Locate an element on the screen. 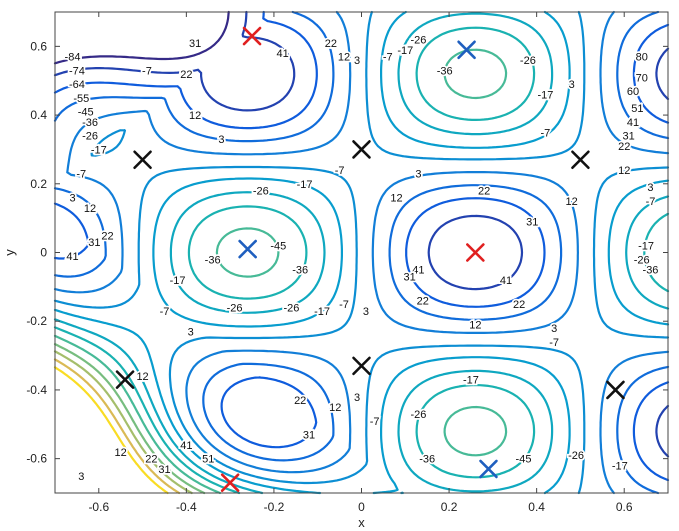  x-tick-label: -0.6 is located at coordinates (98, 507).